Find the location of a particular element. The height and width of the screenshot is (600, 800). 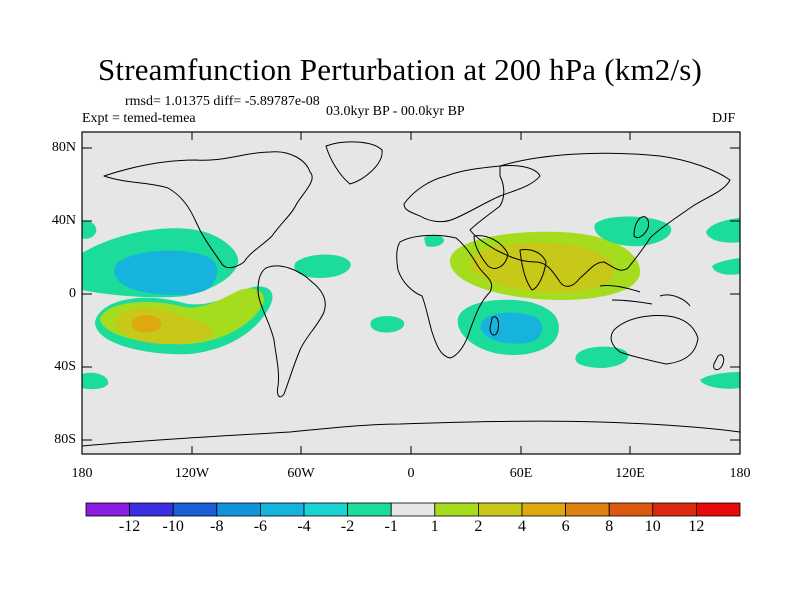

contour-far-west-pacific is located at coordinates (89, 229).